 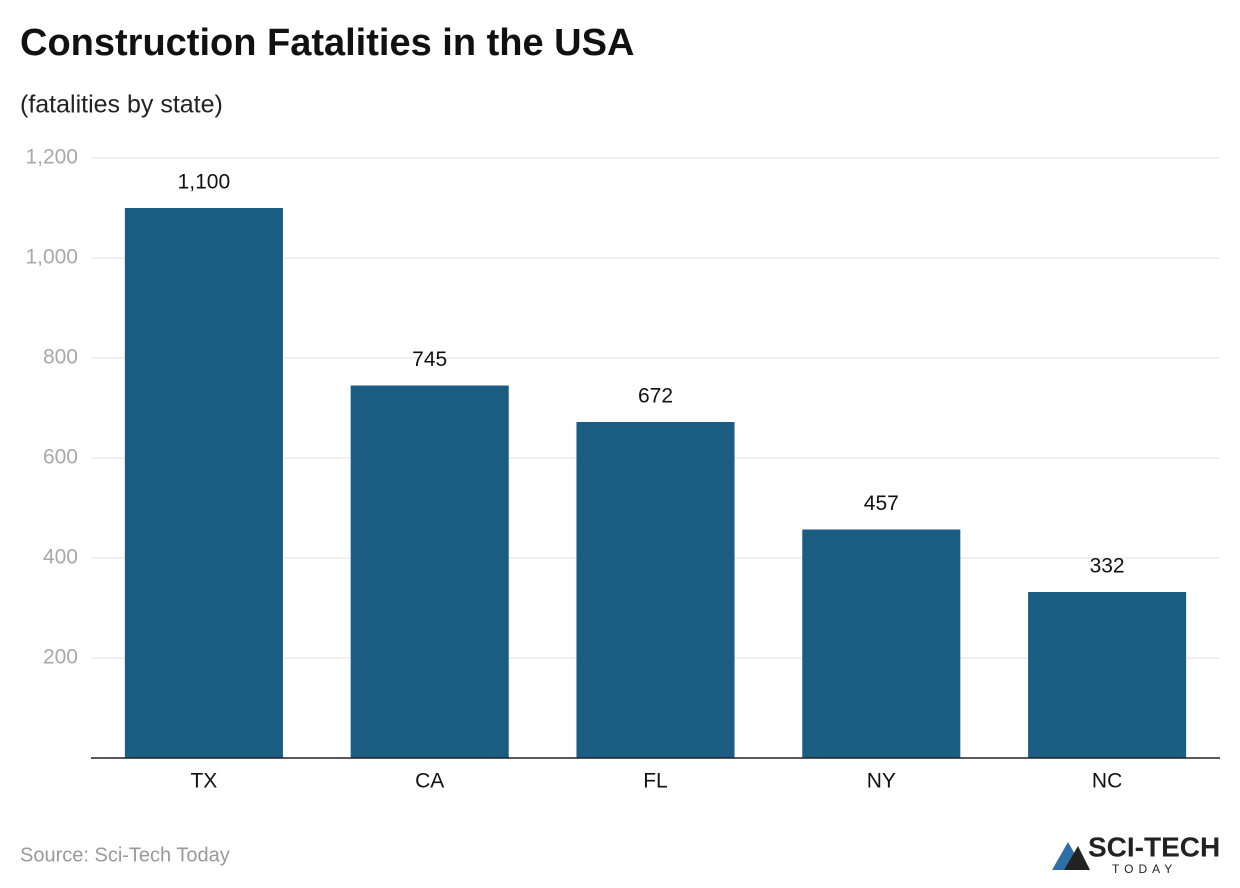 What do you see at coordinates (1144, 869) in the screenshot?
I see `logo-subtext: TODAY` at bounding box center [1144, 869].